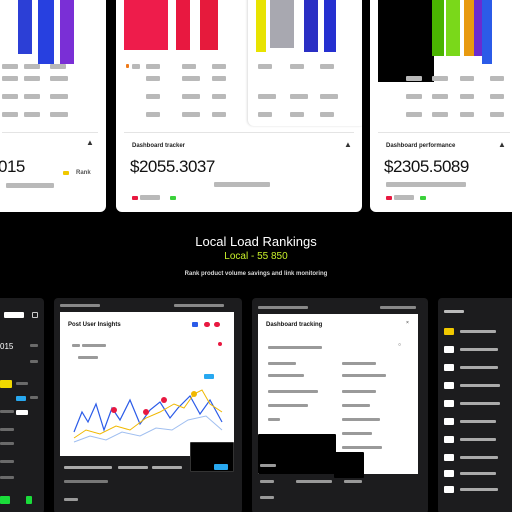  Describe the element at coordinates (400, 345) in the screenshot. I see `chevron-icon: ○` at that location.